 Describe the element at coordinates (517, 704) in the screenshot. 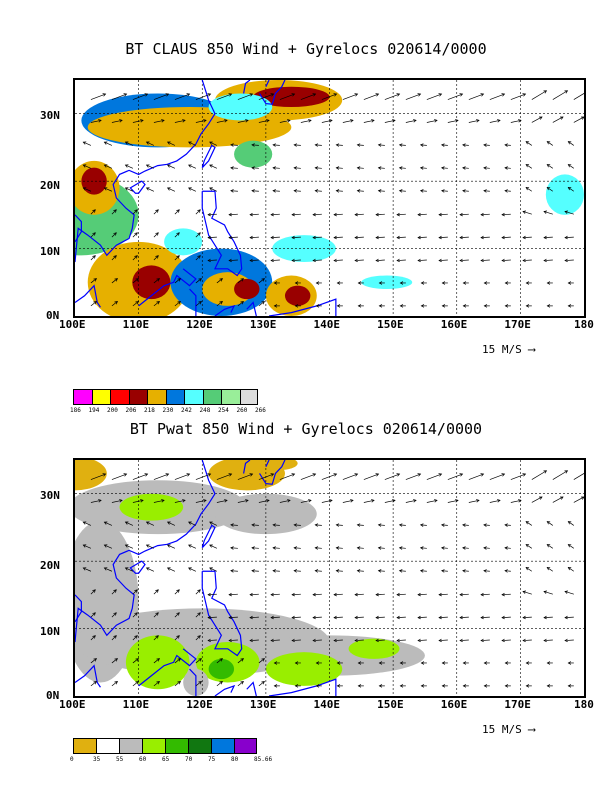

I see `lon-label-170e: 170E` at that location.